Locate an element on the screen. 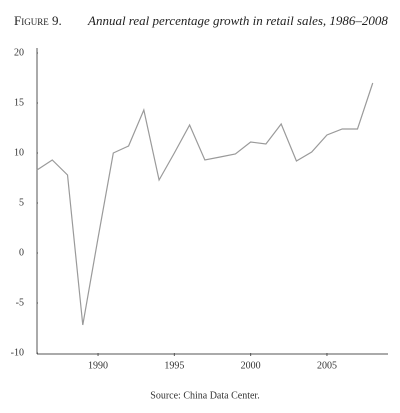  x-tick-label: 1990 is located at coordinates (98, 365).